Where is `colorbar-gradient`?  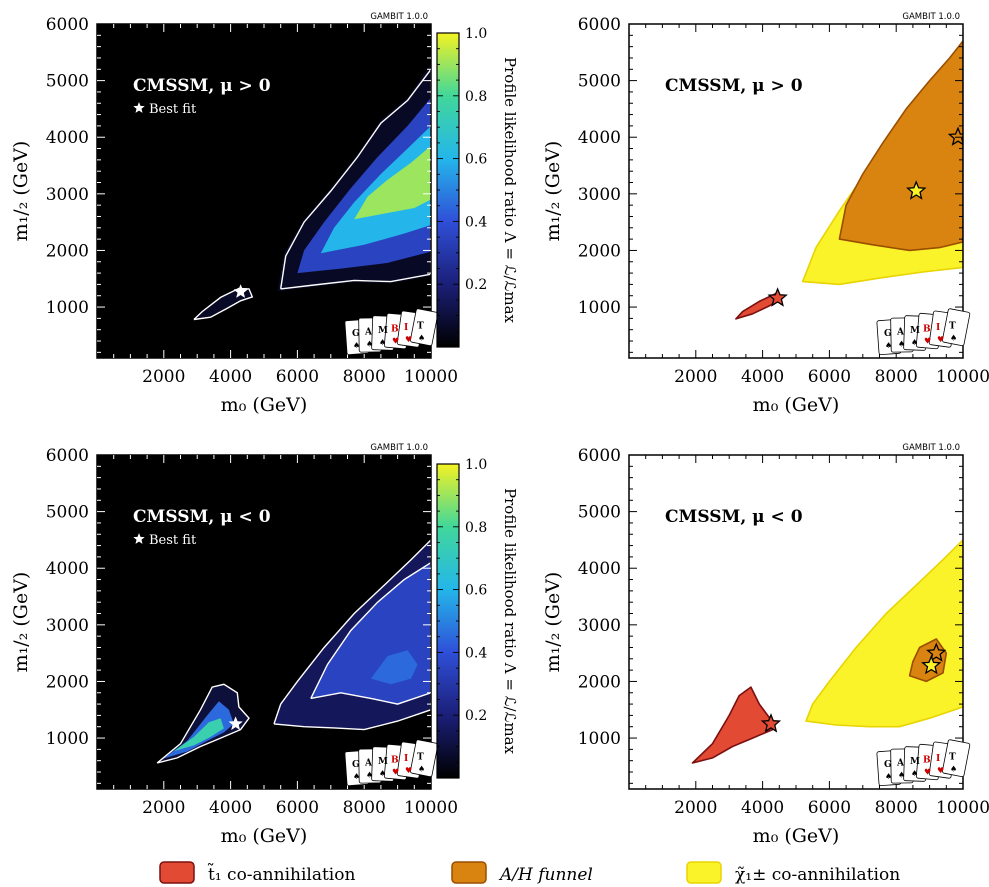
colorbar-gradient is located at coordinates (448, 621).